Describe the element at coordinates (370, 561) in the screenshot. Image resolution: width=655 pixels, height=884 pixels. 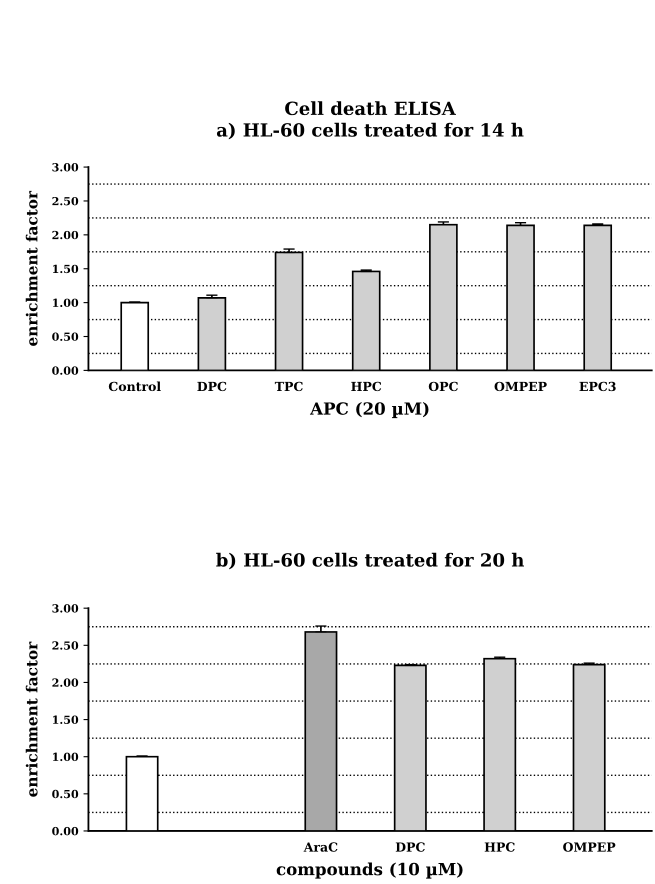
I see `chart-title: b) HL-60 cells treated for 20 h` at that location.